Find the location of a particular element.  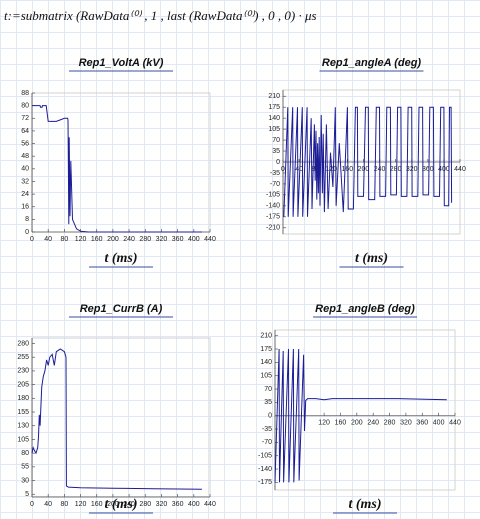

chart-title: Rep1_CurrB (A) is located at coordinates (121, 309).